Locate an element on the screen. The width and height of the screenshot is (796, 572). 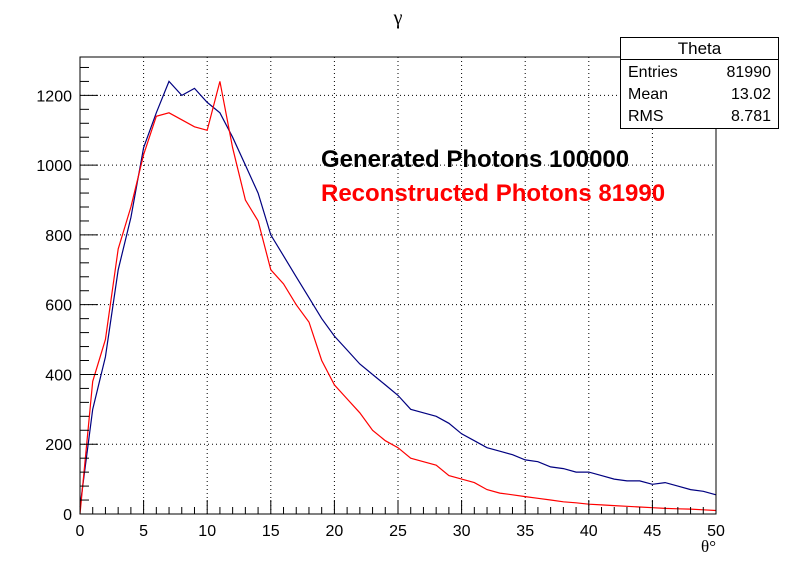
x-tick-label: 35 is located at coordinates (525, 531).